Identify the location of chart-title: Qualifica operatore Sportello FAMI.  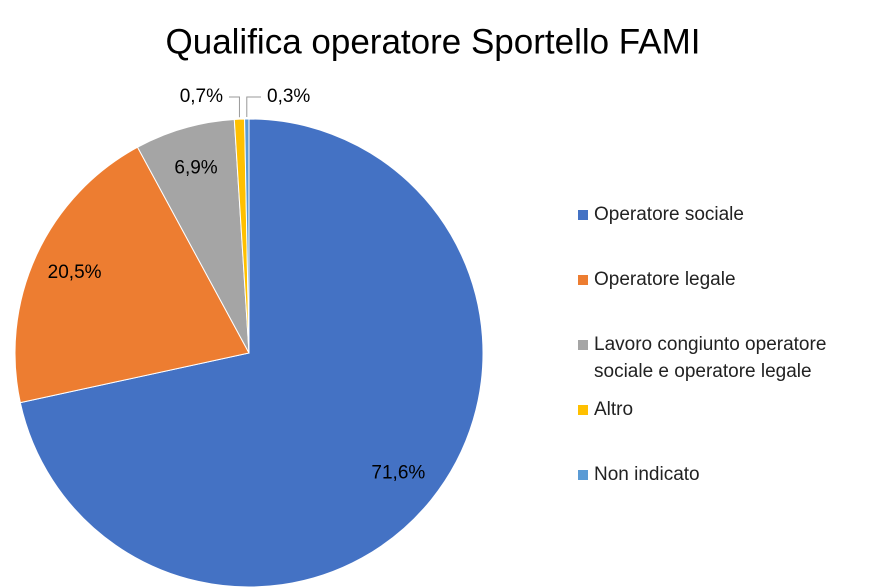
(433, 41).